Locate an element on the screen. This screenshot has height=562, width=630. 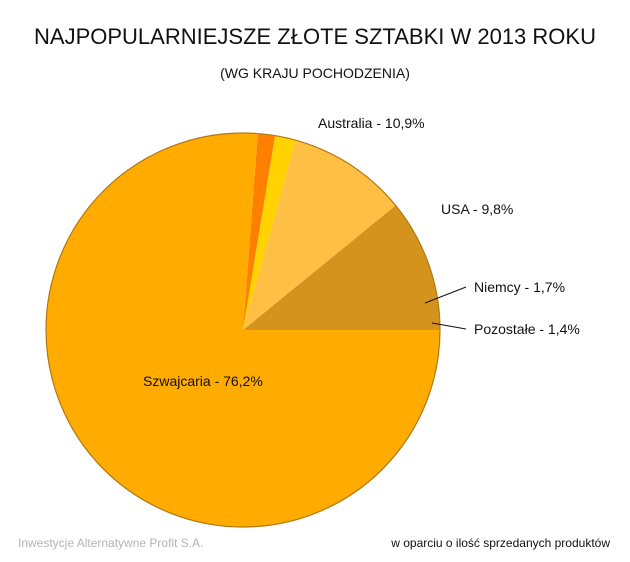
pie-slice-niemcy is located at coordinates (269, 232).